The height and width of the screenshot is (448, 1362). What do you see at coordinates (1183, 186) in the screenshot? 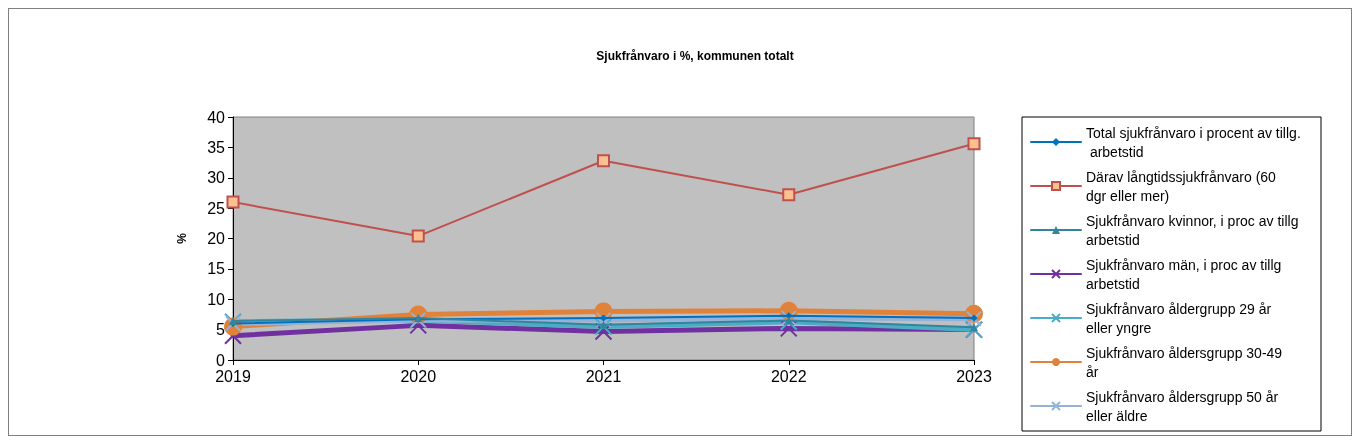
I see `legend-label: Därav långtidssjukfrånvaro (60 dgr eller mer)` at bounding box center [1183, 186].